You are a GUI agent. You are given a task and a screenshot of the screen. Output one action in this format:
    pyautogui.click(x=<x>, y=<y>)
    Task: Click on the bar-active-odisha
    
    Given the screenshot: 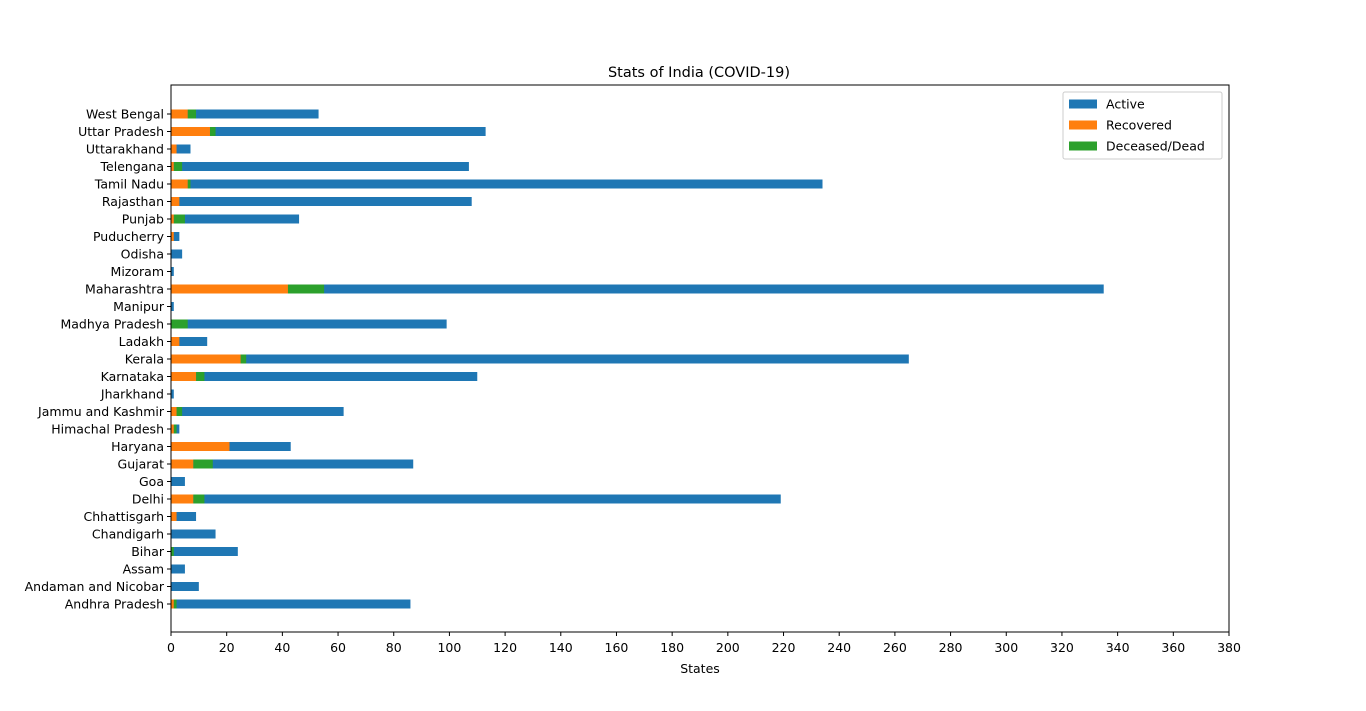 What is the action you would take?
    pyautogui.click(x=177, y=254)
    